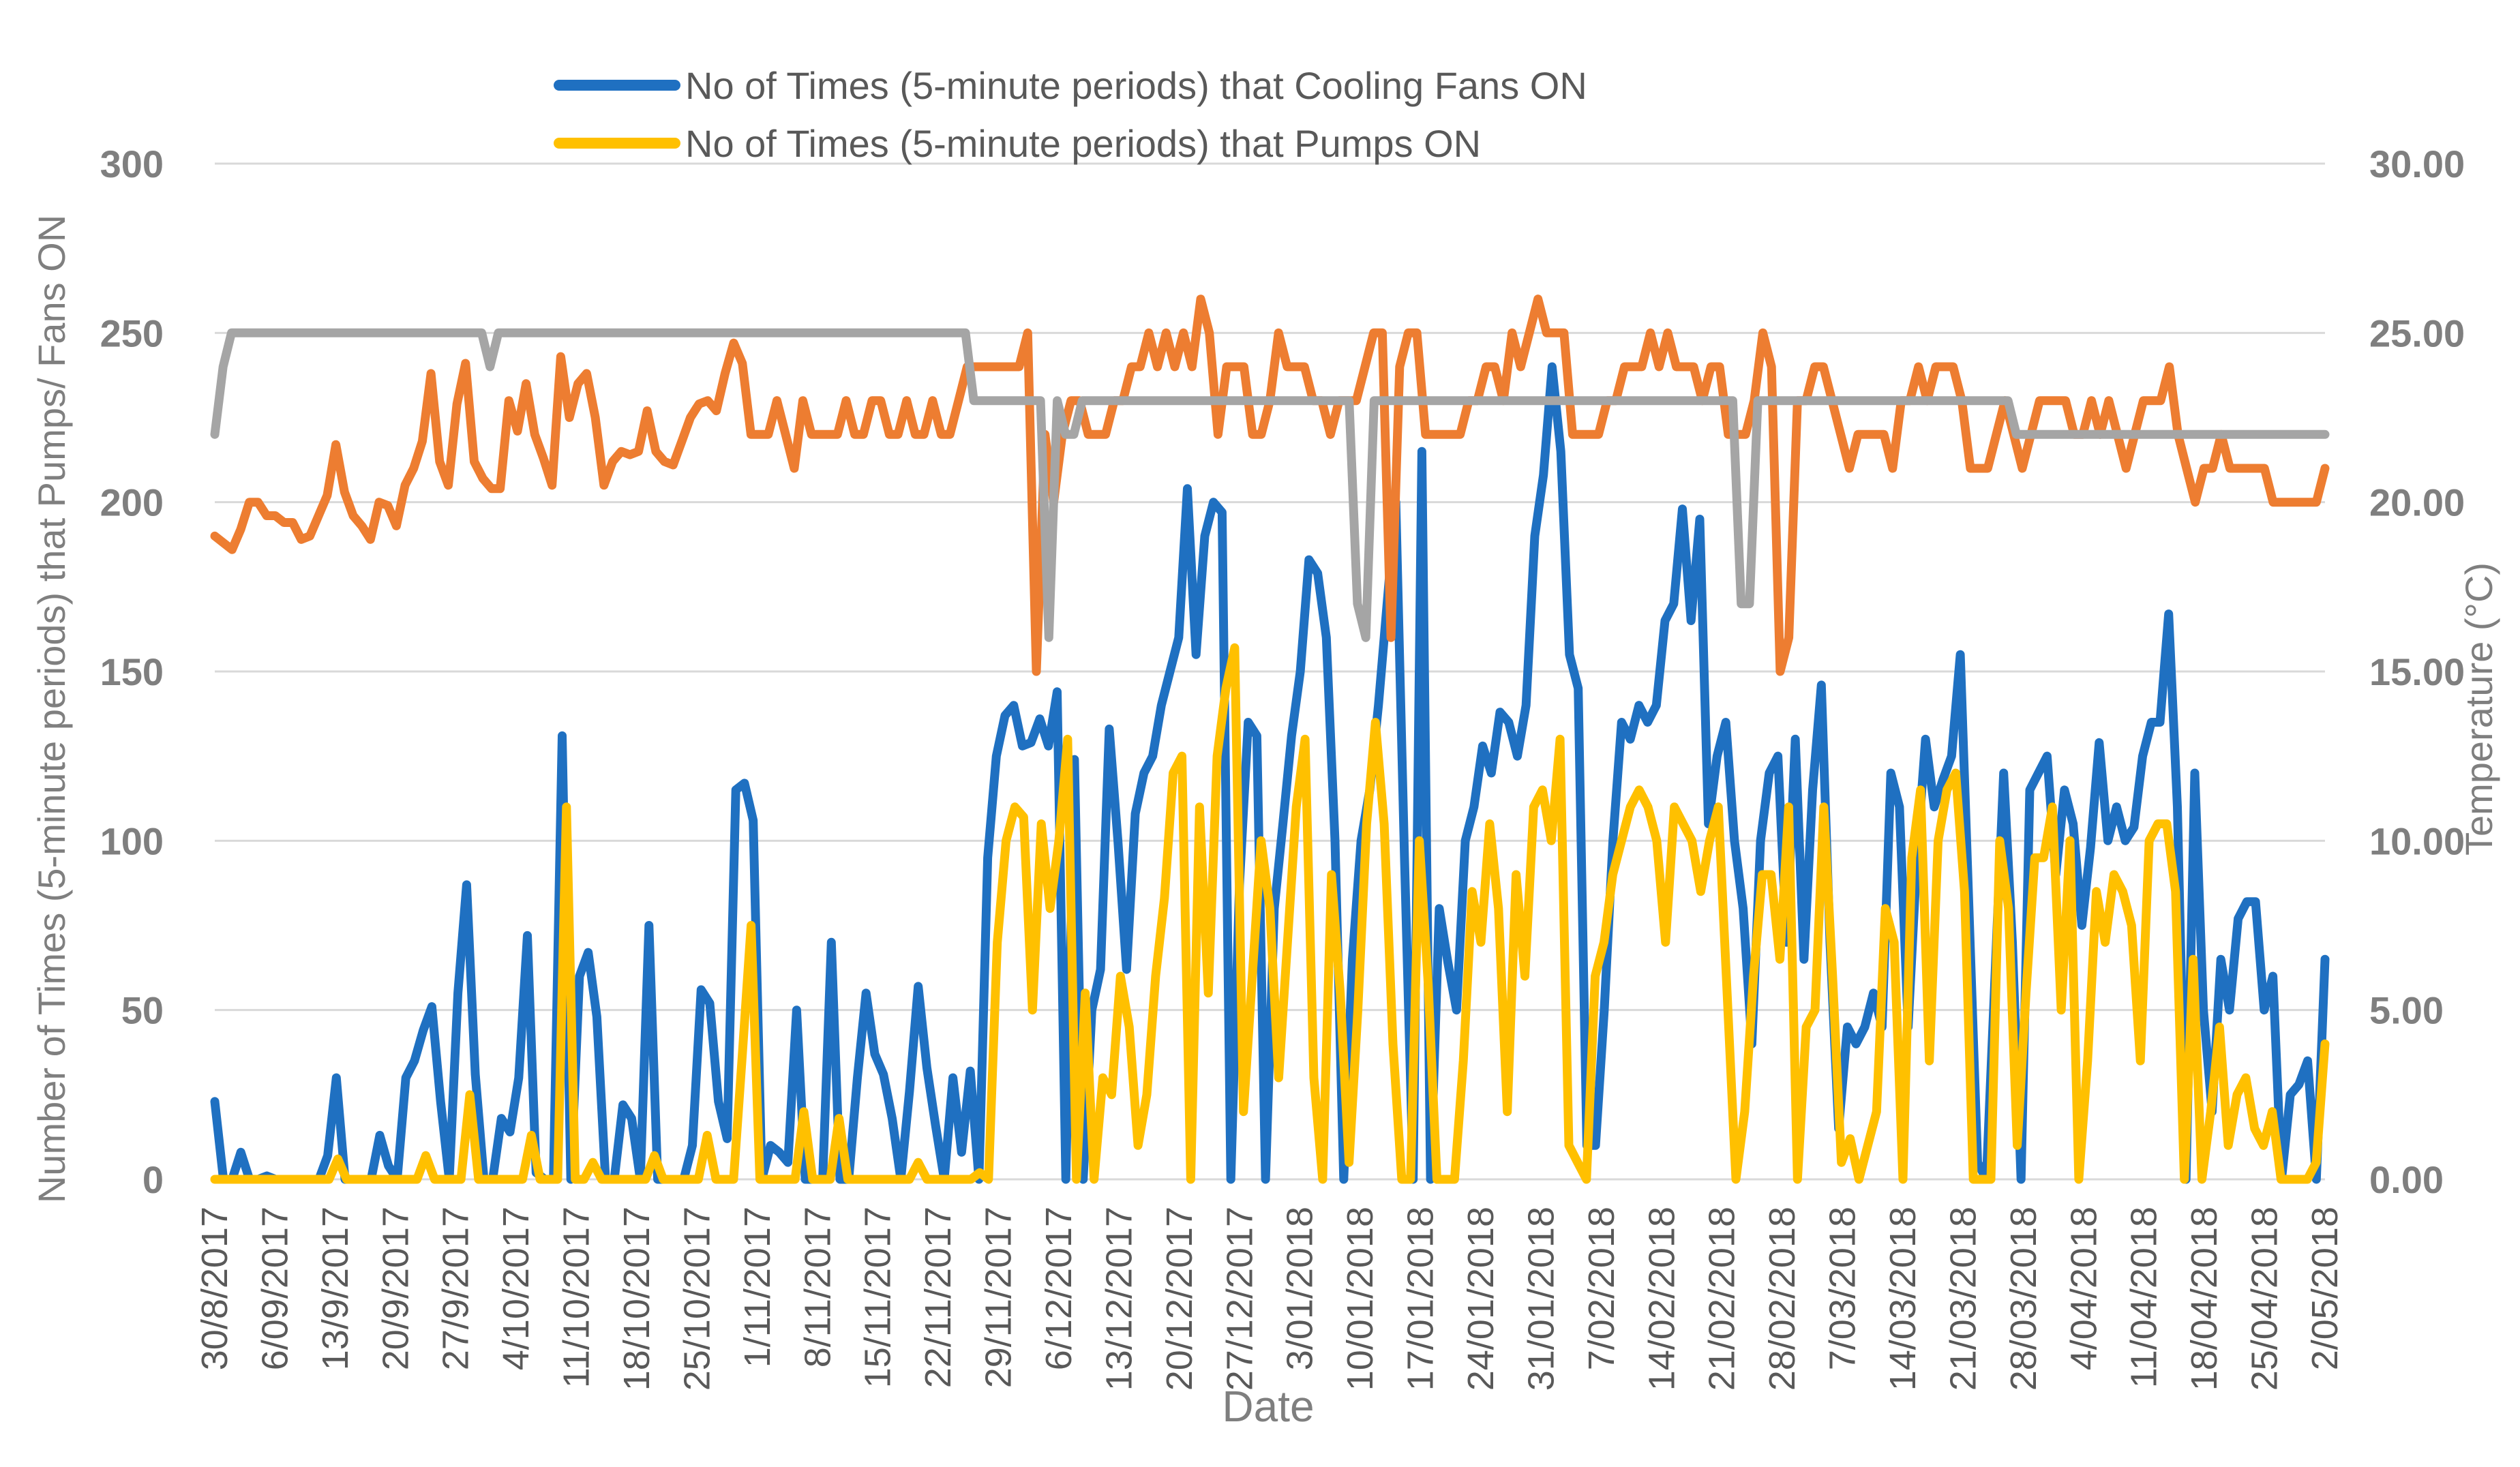  Describe the element at coordinates (456, 1288) in the screenshot. I see `x-tick-label: 27/9/2017` at that location.